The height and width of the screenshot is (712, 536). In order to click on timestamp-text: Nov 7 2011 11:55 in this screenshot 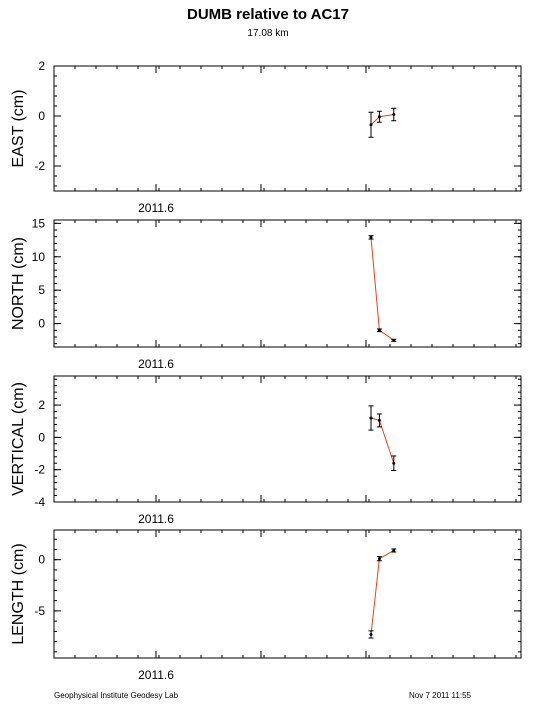, I will do `click(440, 695)`.